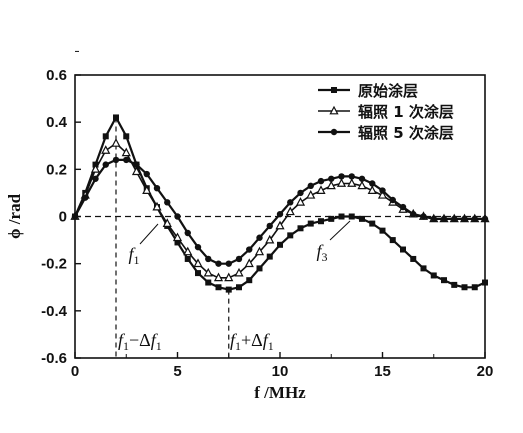 This screenshot has height=433, width=523. What do you see at coordinates (280, 371) in the screenshot?
I see `x-tick-label: 10` at bounding box center [280, 371].